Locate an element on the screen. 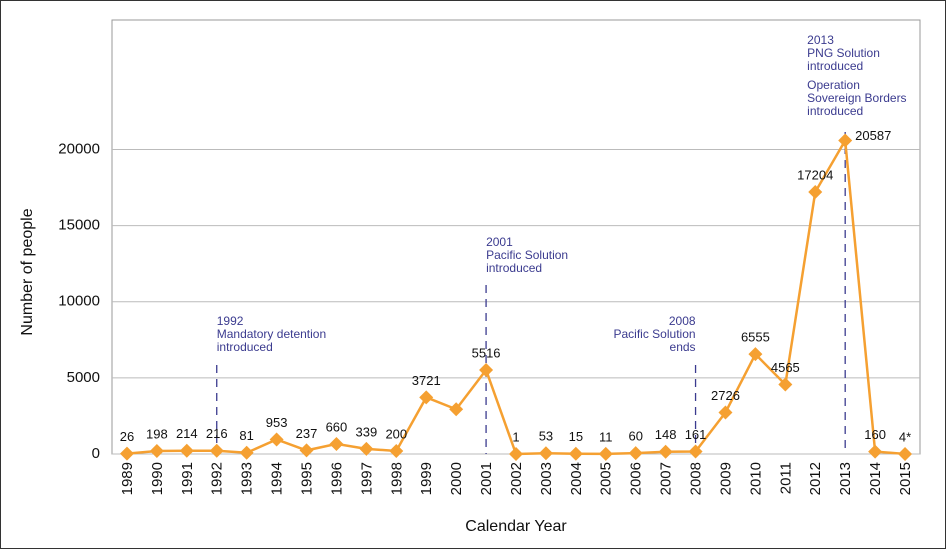 The width and height of the screenshot is (946, 549). value-label: 5516 is located at coordinates (486, 352).